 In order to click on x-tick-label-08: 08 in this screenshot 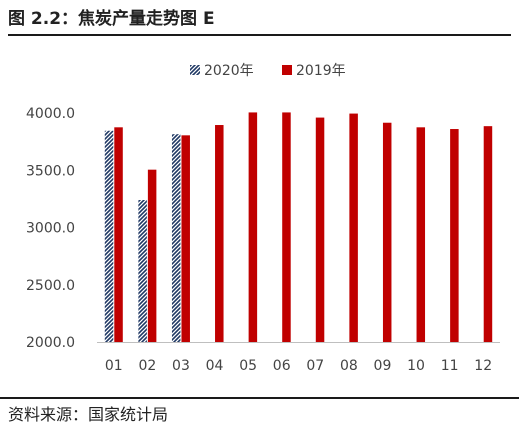, I will do `click(349, 366)`.